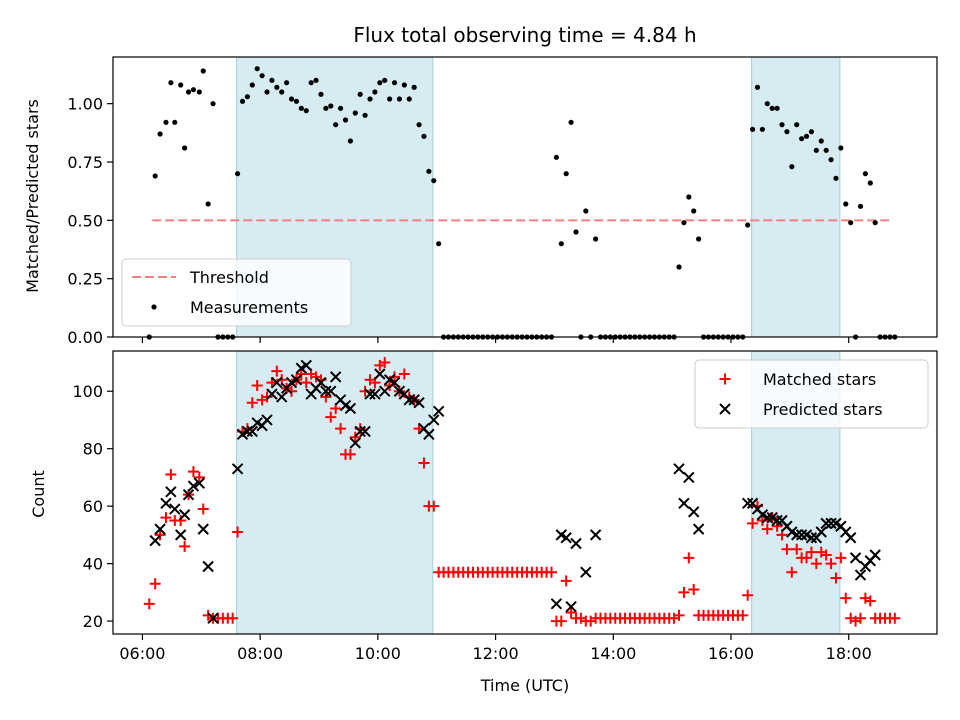 This screenshot has width=960, height=720. Describe the element at coordinates (260, 653) in the screenshot. I see `x-tick-label: 08:00` at that location.